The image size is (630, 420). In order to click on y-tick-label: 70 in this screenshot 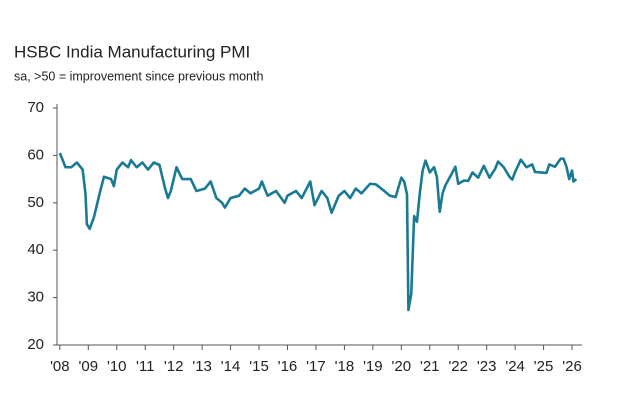, I will do `click(35, 107)`.